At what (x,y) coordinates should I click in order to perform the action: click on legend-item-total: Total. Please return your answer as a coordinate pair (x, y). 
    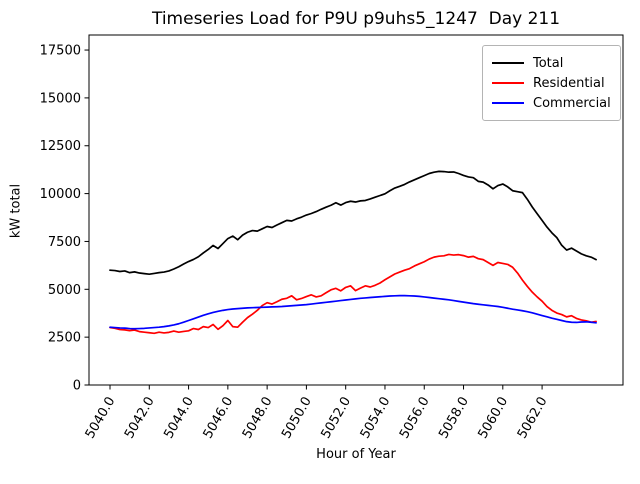
    Looking at the image, I should click on (551, 63).